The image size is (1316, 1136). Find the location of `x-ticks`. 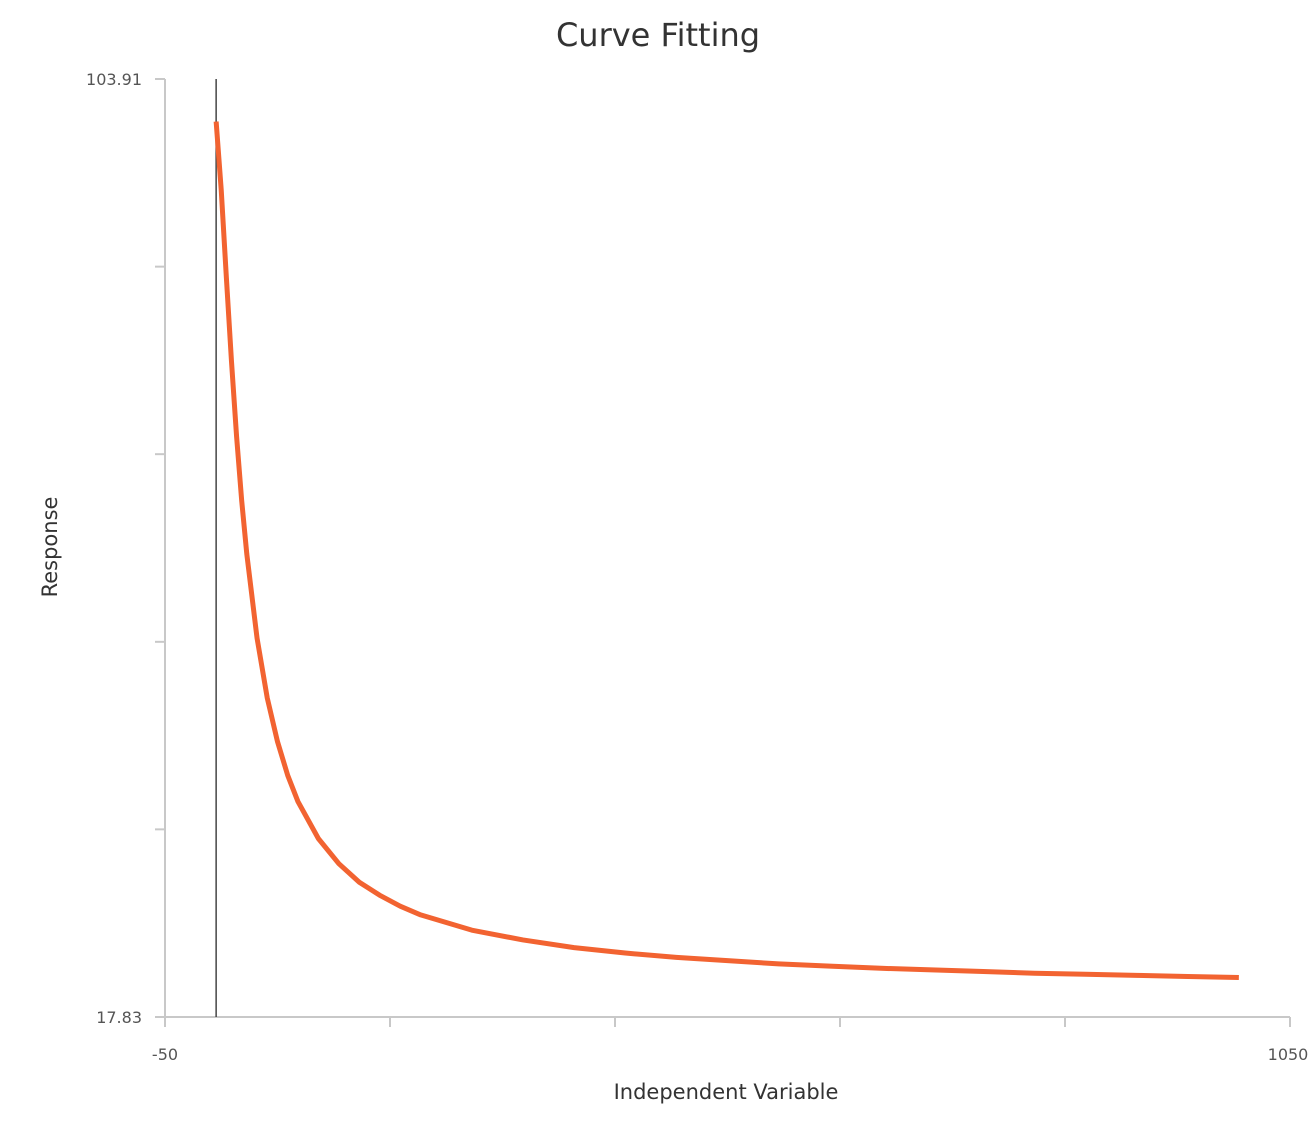

x-ticks is located at coordinates (727, 1022).